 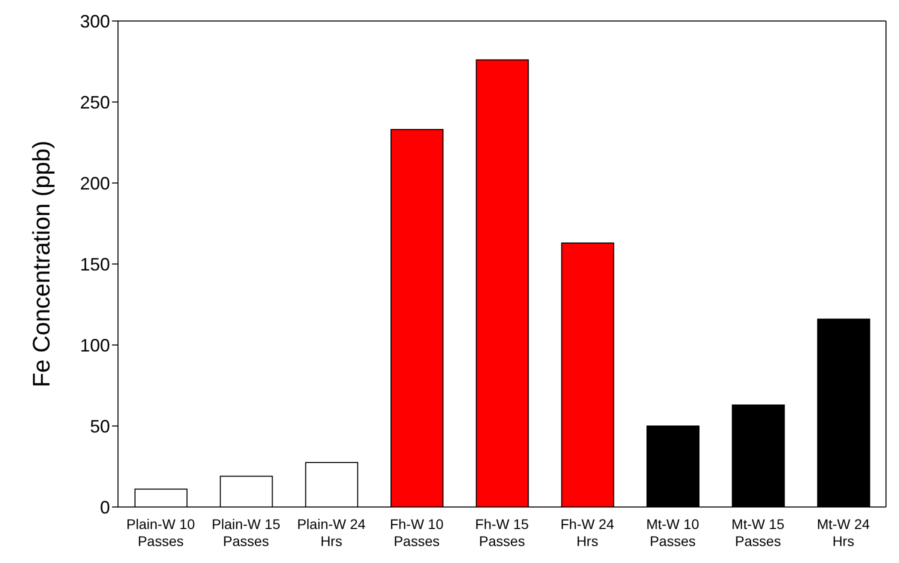 I want to click on y-tick-label: 300, so click(x=95, y=21).